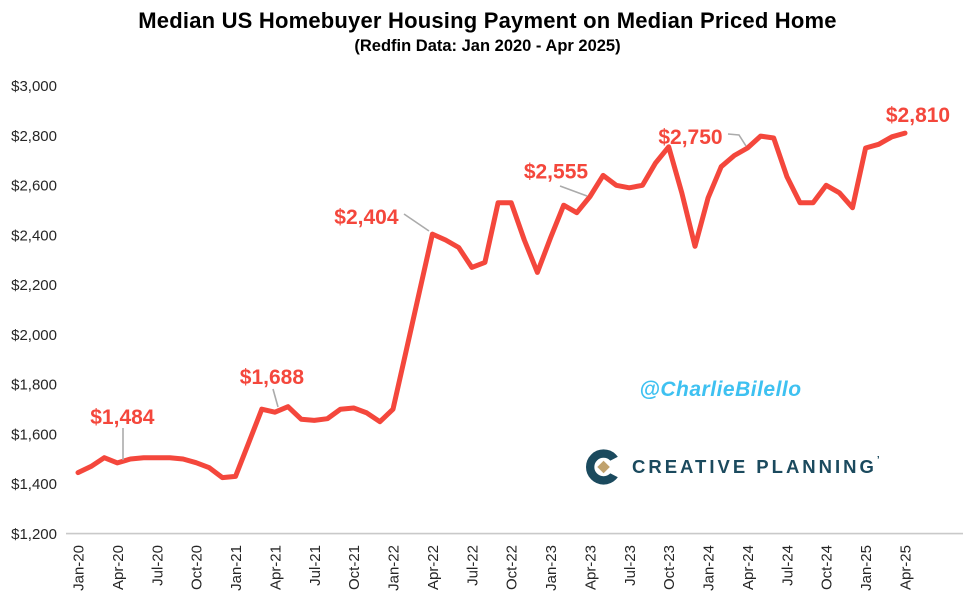  I want to click on watermark-handle: @CharlieBilello, so click(720, 389).